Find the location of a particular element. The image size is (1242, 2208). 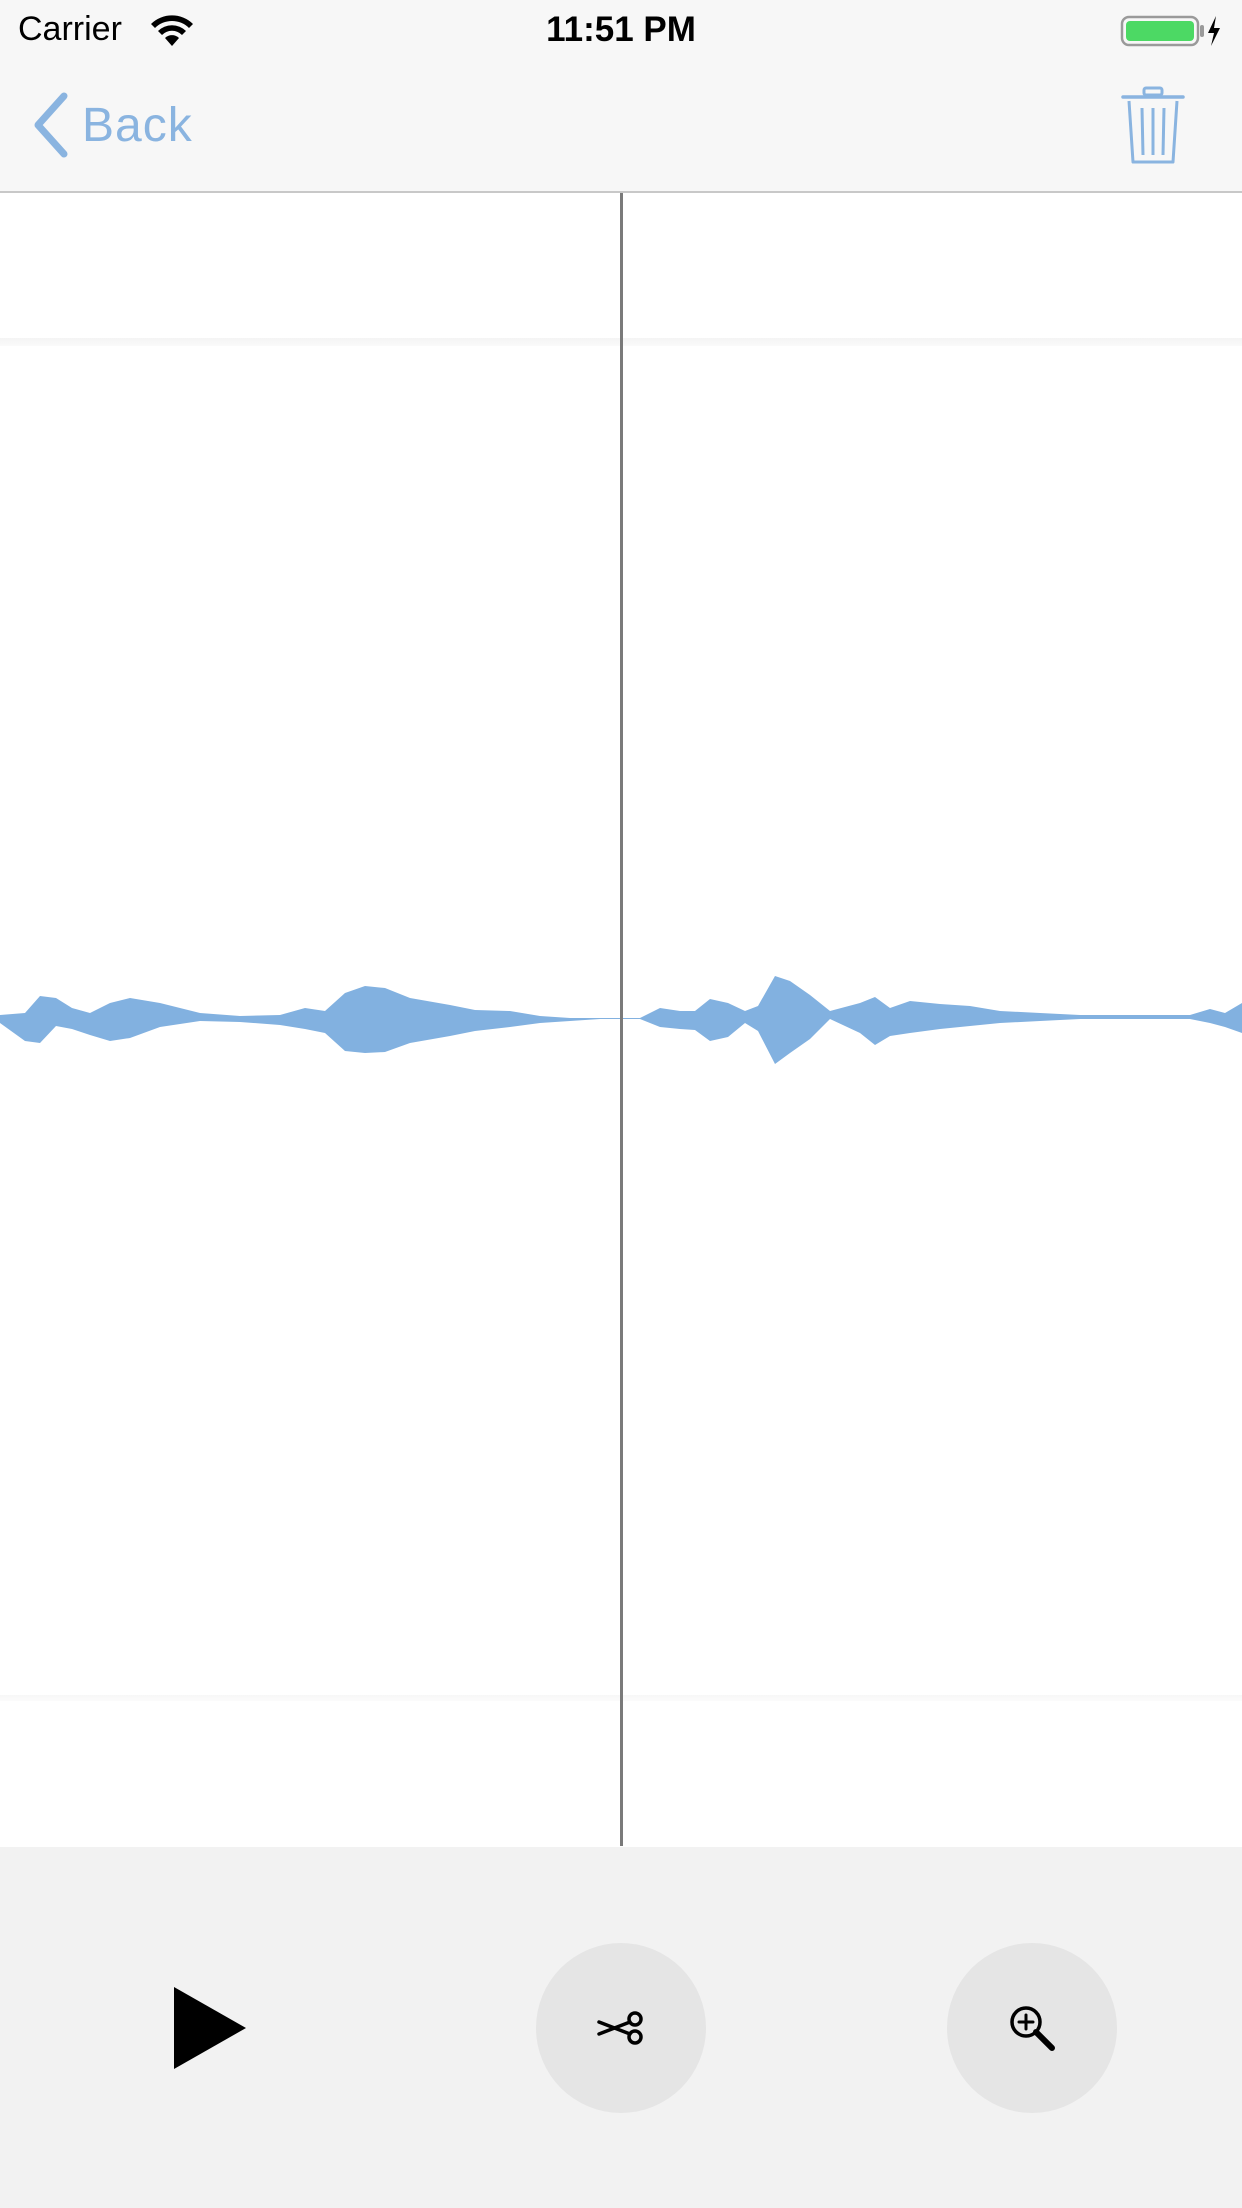

playhead-cursor is located at coordinates (621, 1019).